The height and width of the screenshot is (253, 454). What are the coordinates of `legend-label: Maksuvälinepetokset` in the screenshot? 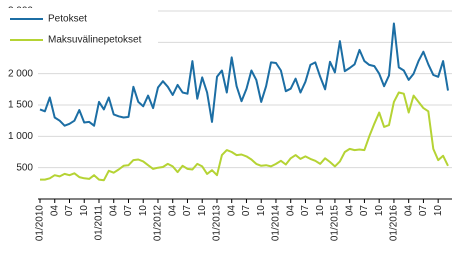 It's located at (95, 40).